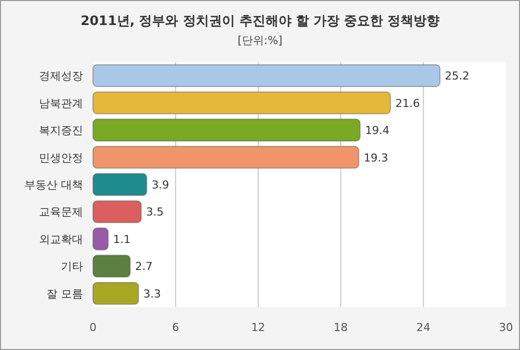  What do you see at coordinates (61, 212) in the screenshot?
I see `y-tick-label: 교육문제` at bounding box center [61, 212].